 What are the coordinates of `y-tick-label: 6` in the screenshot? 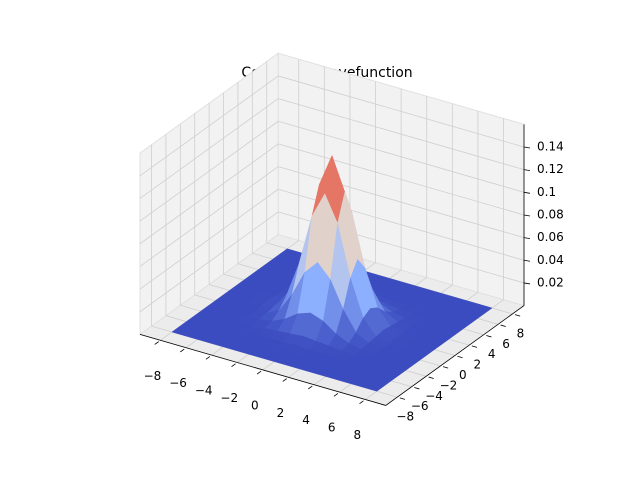 It's located at (506, 344).